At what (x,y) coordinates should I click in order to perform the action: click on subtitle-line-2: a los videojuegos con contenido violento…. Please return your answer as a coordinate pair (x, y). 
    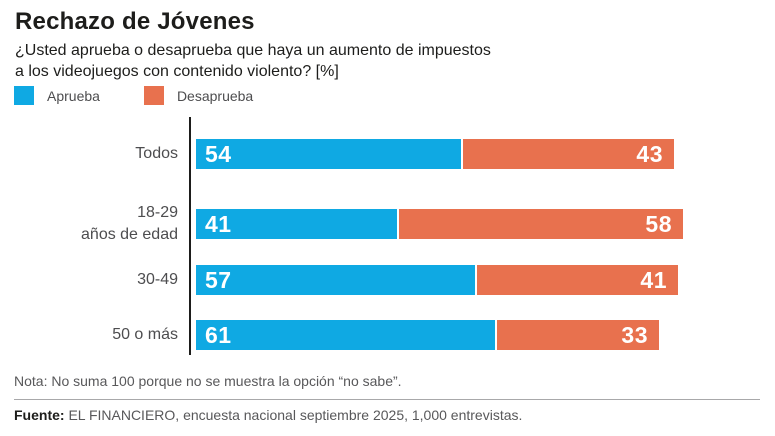
    Looking at the image, I should click on (177, 71).